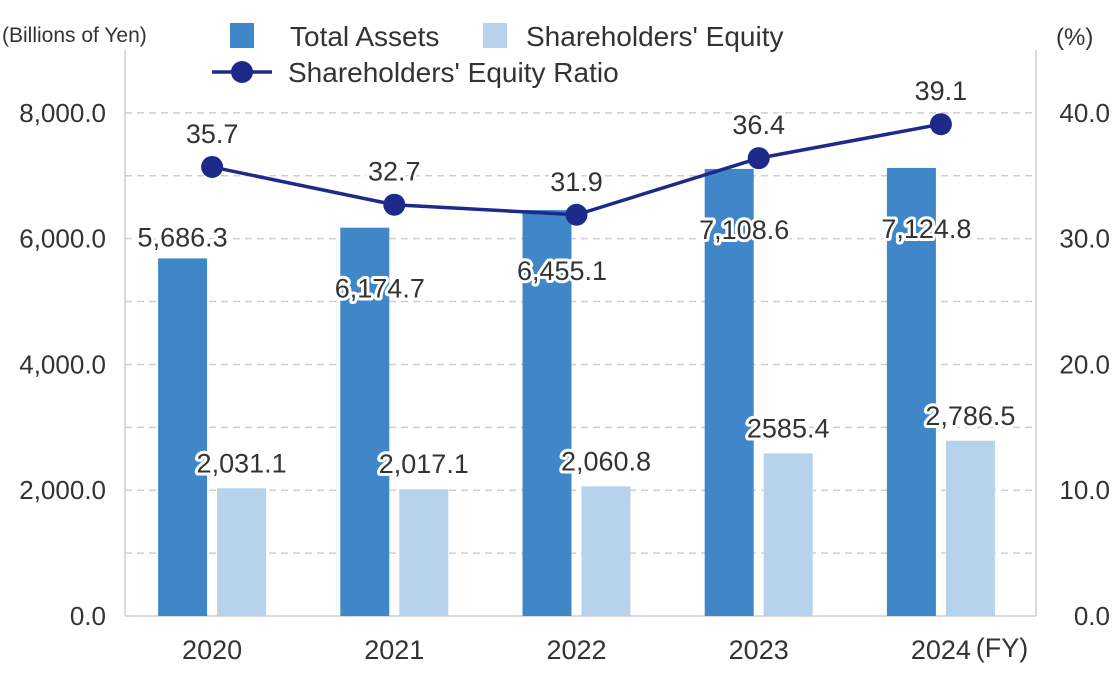  What do you see at coordinates (1074, 37) in the screenshot?
I see `y-right-unit-label: (%)` at bounding box center [1074, 37].